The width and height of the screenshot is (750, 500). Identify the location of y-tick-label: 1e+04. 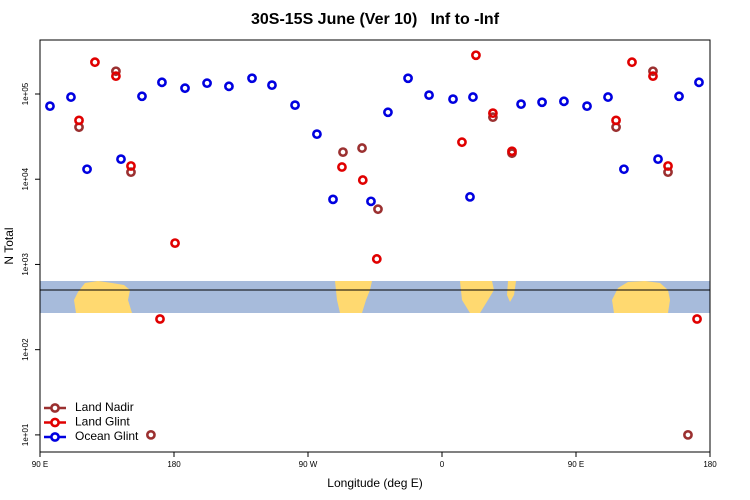
(25, 178).